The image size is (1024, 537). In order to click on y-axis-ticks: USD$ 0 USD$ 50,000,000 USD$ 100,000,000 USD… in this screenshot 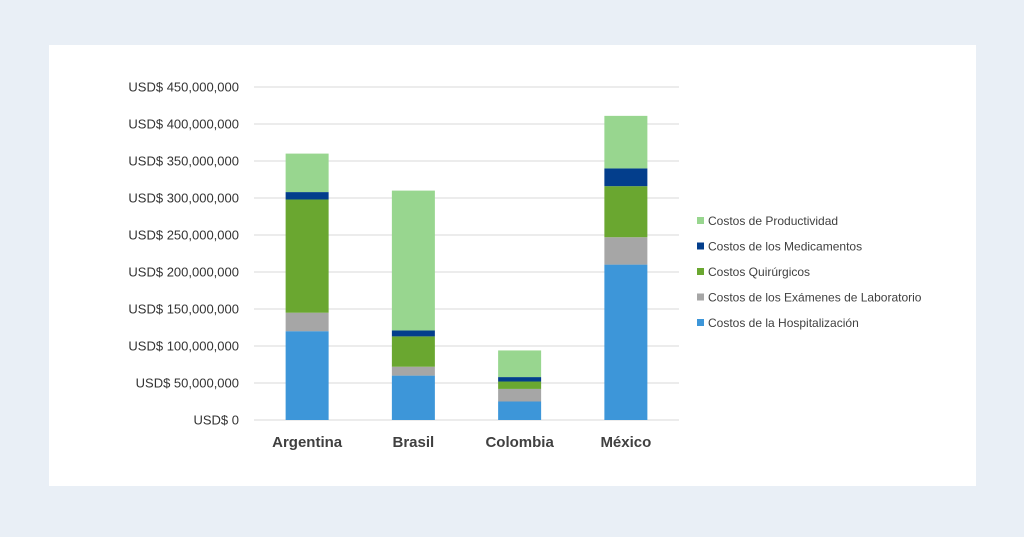, I will do `click(183, 254)`.